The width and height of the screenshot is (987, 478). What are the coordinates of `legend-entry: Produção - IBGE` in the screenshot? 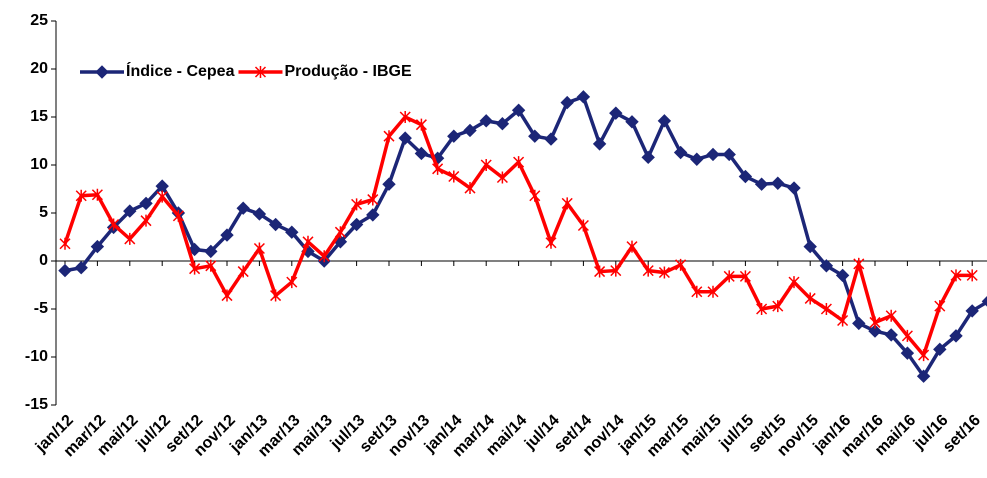 It's located at (325, 71).